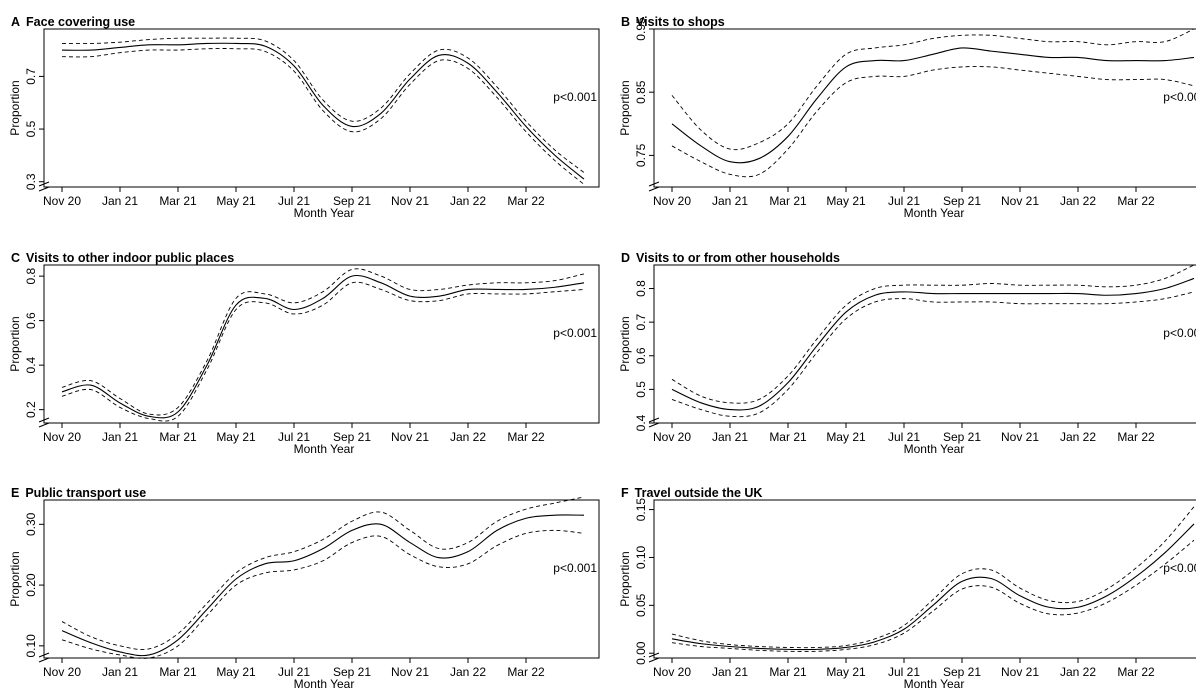  Describe the element at coordinates (699, 493) in the screenshot. I see `panel-title-text: Travel outside the UK` at that location.